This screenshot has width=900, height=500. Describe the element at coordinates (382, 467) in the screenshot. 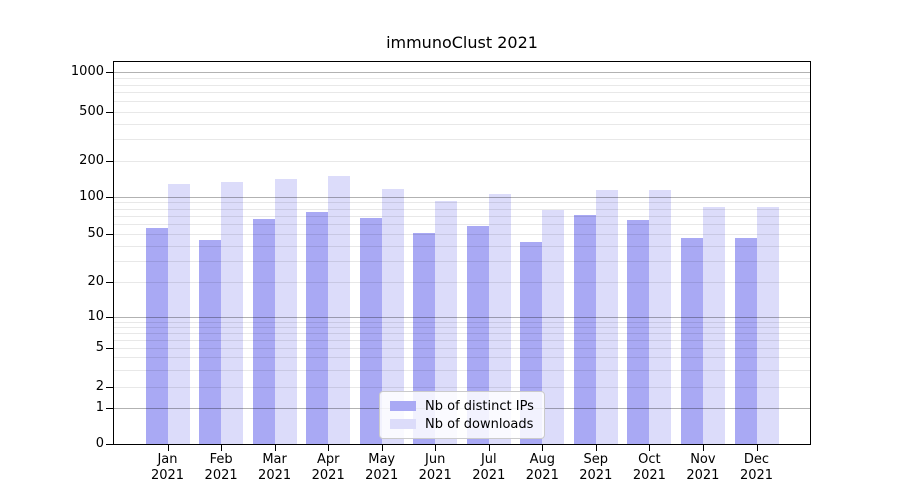

I see `x-tick-label: May 2021` at that location.